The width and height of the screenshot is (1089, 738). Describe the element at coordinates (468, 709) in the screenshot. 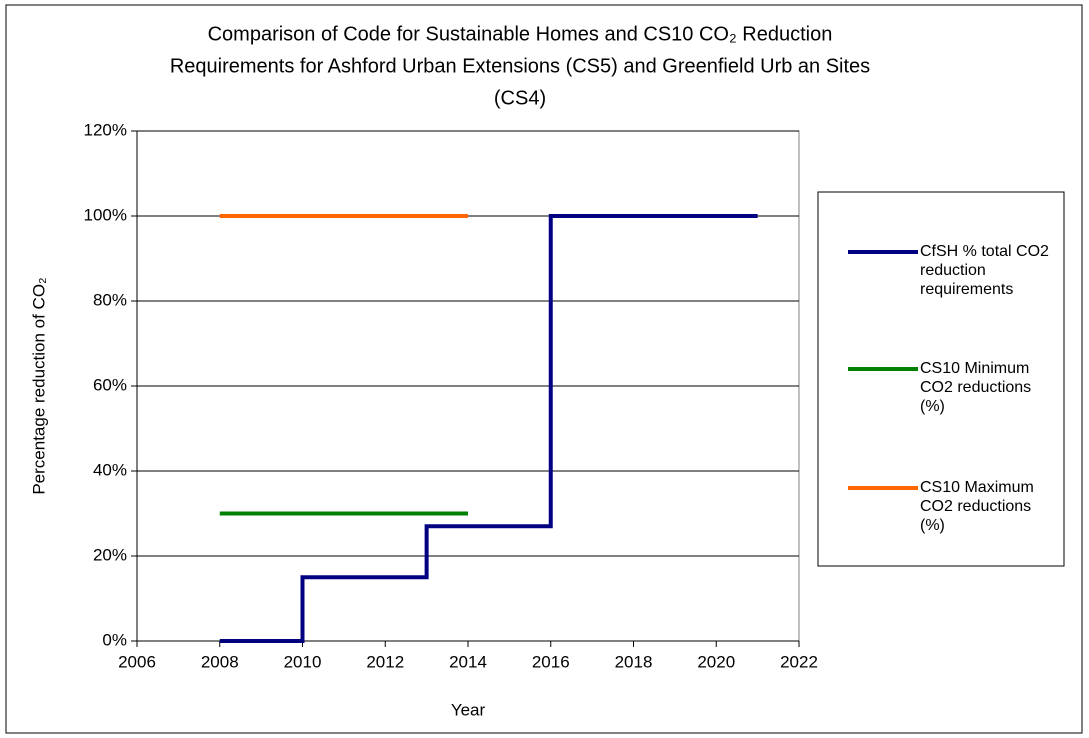

I see `x-axis-label: Year` at that location.